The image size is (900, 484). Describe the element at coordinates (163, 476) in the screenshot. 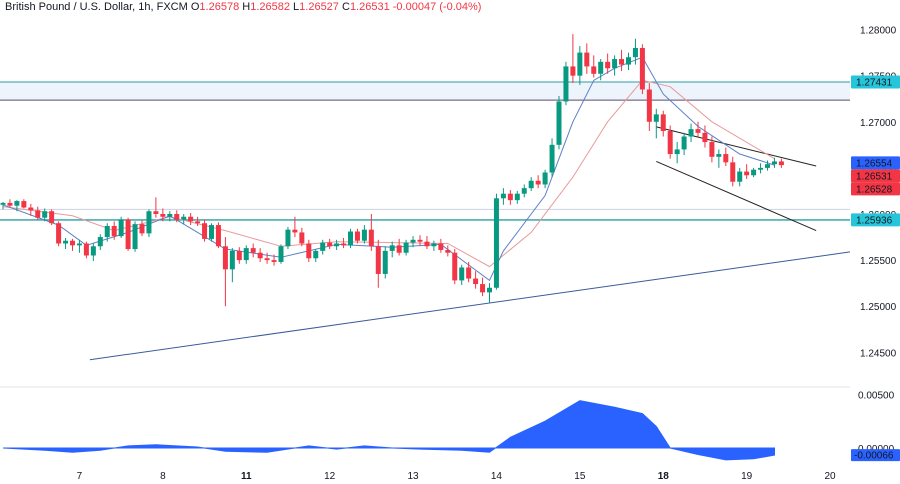

I see `time-tick-label: 8` at that location.